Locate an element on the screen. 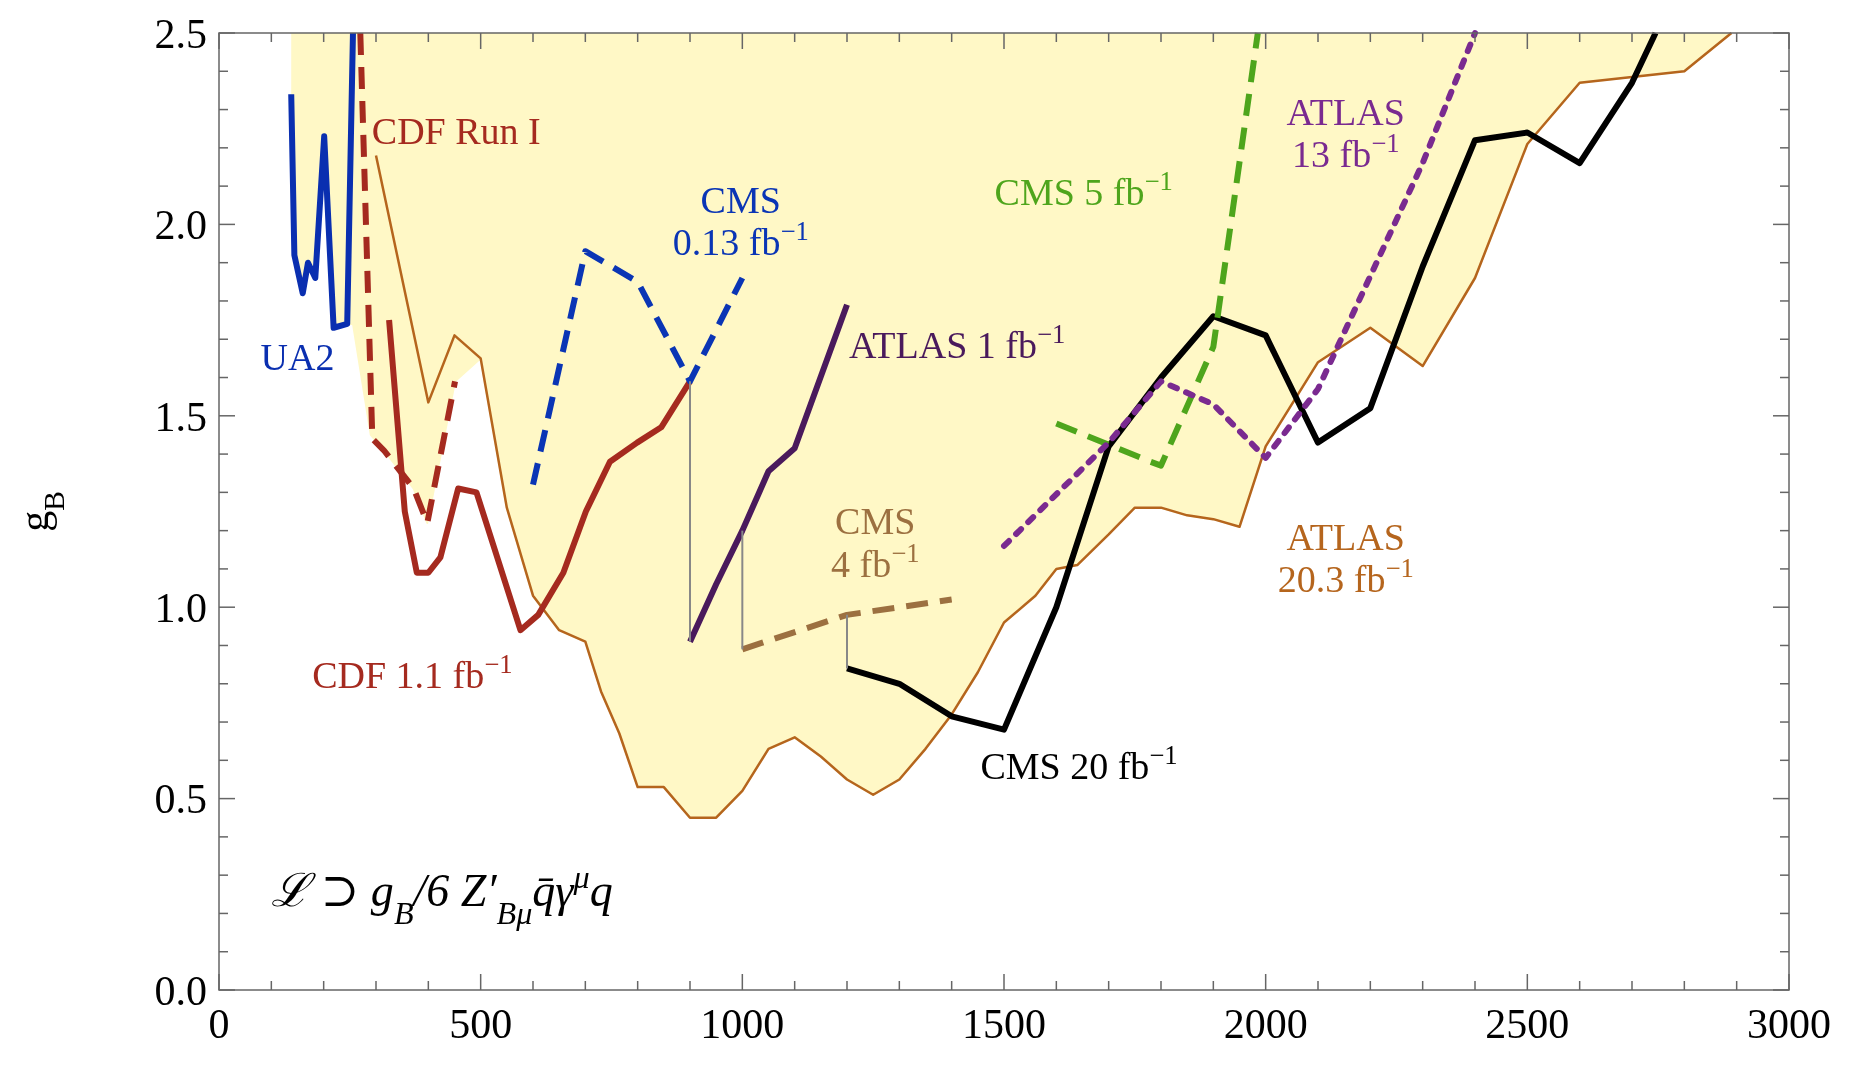  series-label: UA2 is located at coordinates (297, 356).